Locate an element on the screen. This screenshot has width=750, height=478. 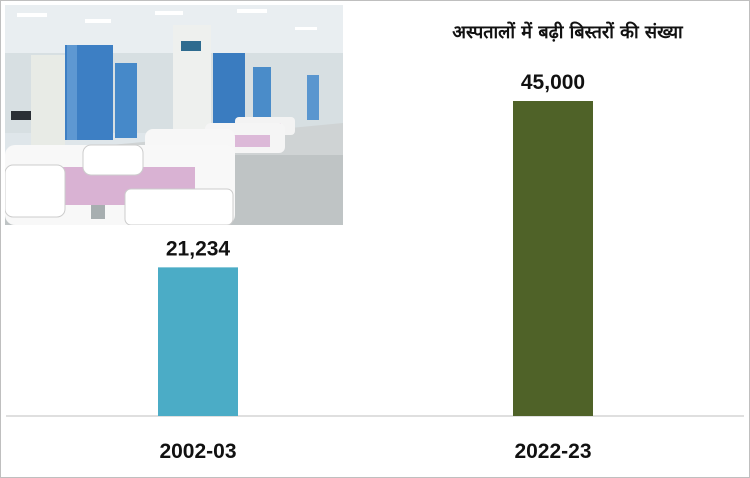
x-tick-label-2002-03: 2002-03 is located at coordinates (197, 451).